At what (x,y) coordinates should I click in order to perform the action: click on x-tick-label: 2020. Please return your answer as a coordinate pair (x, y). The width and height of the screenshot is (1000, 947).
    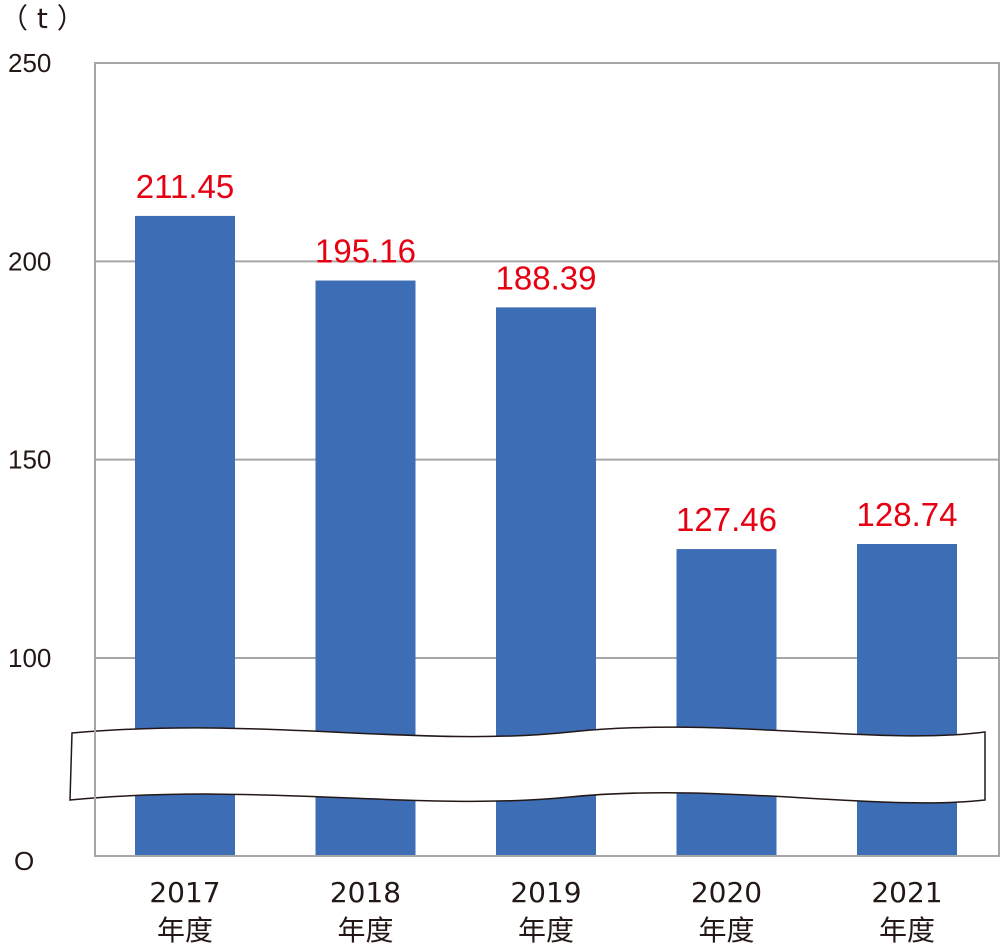
    Looking at the image, I should click on (726, 892).